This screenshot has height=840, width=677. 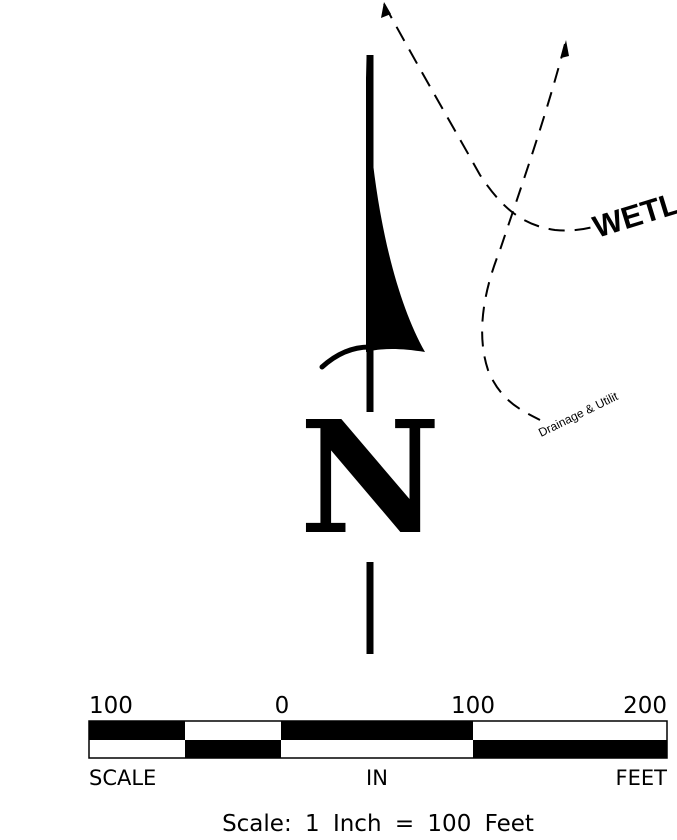 What do you see at coordinates (370, 477) in the screenshot?
I see `north-letter: N` at bounding box center [370, 477].